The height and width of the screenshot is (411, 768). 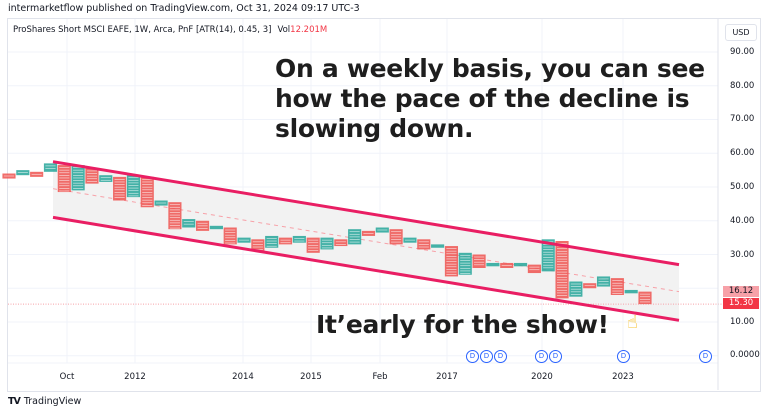 I want to click on y-tick-80: 80.00, so click(x=742, y=86).